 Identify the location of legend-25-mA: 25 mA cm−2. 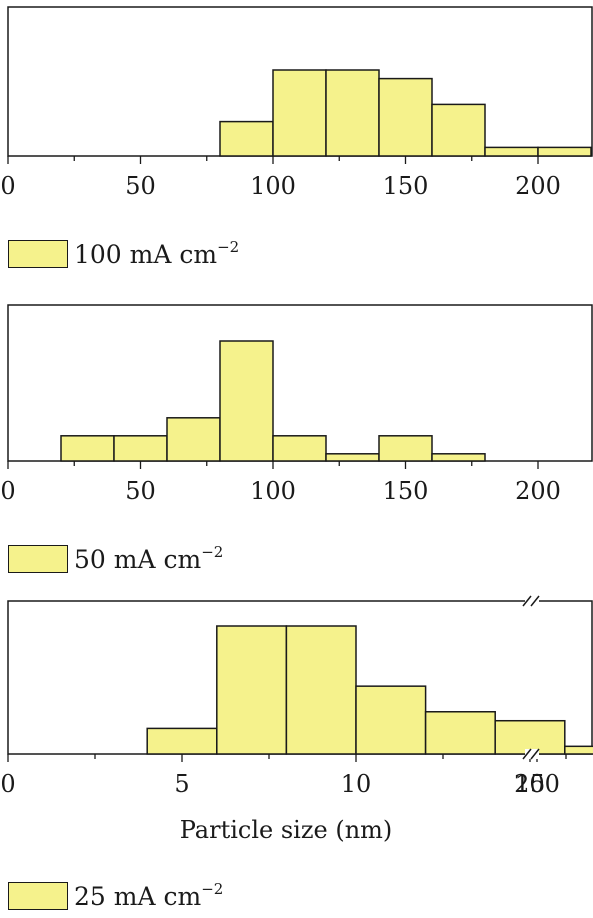
(115, 895).